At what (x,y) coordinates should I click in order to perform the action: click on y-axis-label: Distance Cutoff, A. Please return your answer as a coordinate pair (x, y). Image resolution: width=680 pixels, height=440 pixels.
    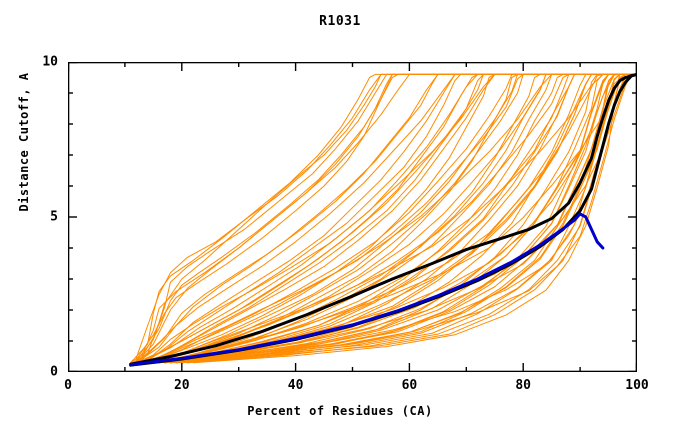
    Looking at the image, I should click on (24, 142).